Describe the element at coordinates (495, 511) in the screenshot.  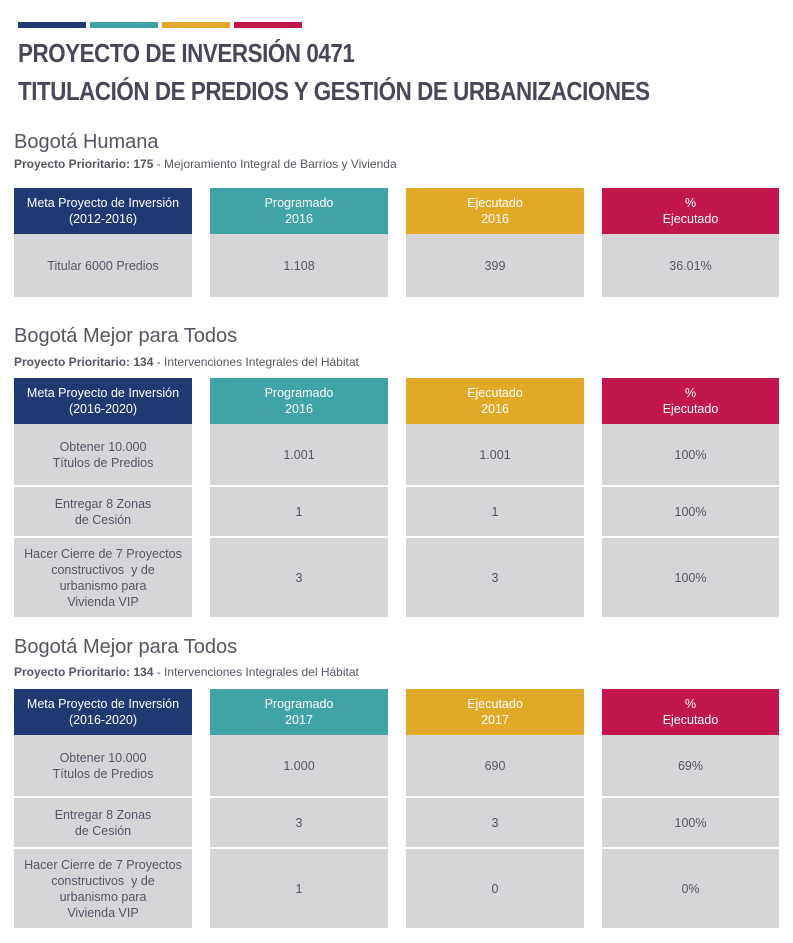
I see `cell-ejecutado: 1` at that location.